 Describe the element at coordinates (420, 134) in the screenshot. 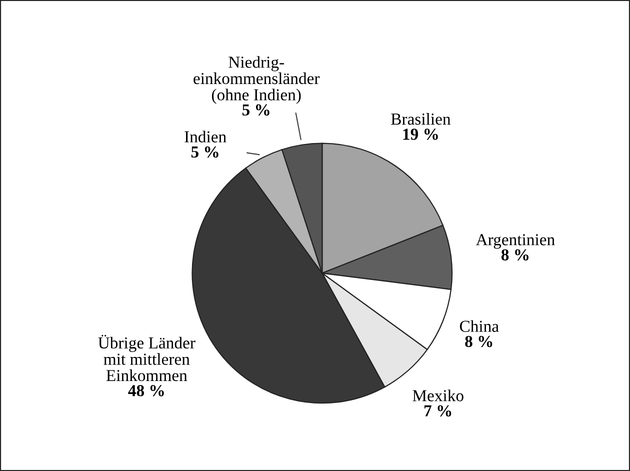

I see `data-label: 19 %` at that location.